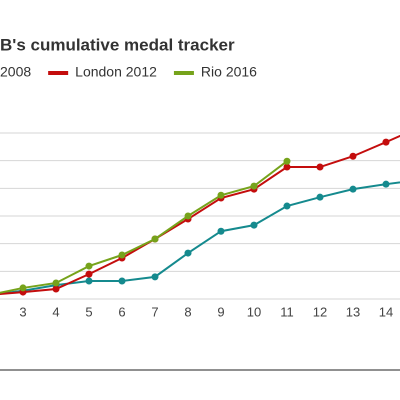 The image size is (400, 400). Describe the element at coordinates (229, 72) in the screenshot. I see `legend-label: Rio 2016` at that location.